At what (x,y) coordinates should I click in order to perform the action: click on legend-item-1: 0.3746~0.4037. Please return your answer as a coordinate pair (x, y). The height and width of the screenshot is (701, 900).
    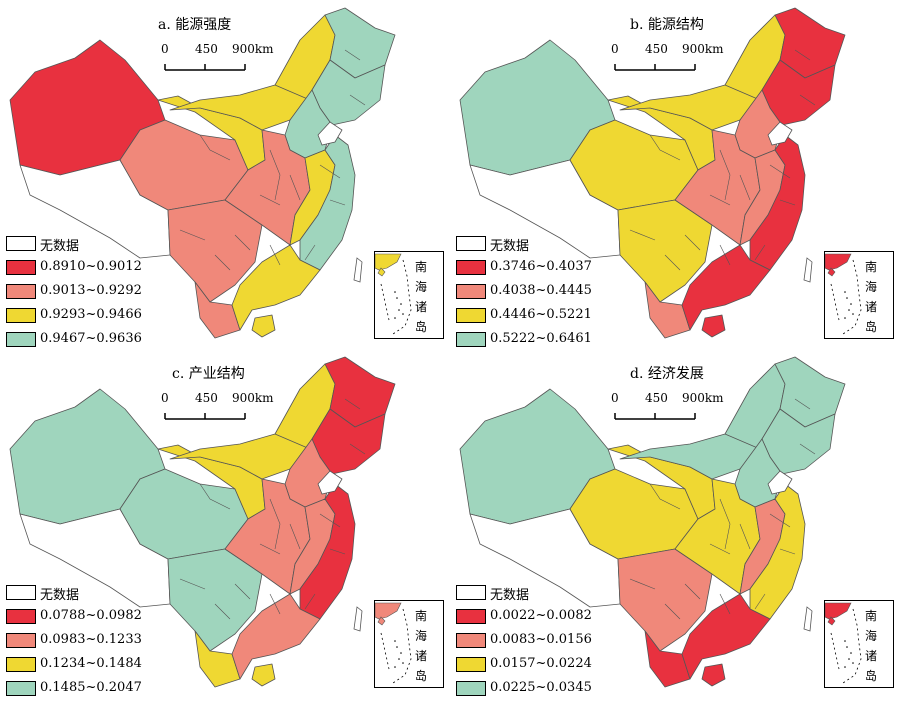
    Looking at the image, I should click on (536, 268).